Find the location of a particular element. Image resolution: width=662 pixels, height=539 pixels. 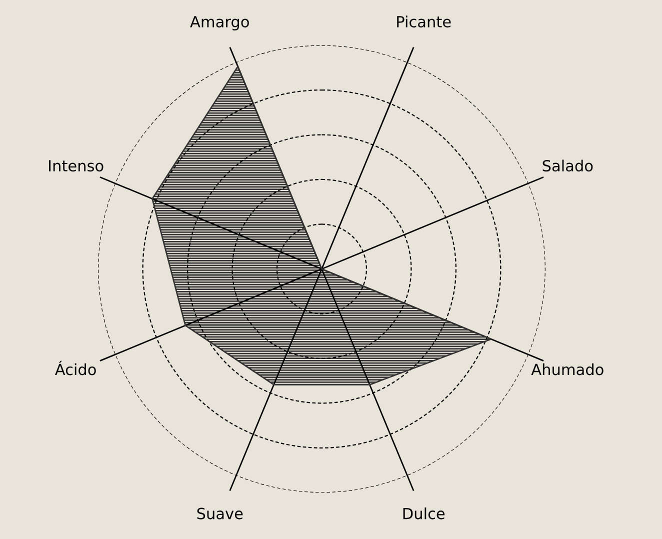

spoke-label: Salado is located at coordinates (567, 166).